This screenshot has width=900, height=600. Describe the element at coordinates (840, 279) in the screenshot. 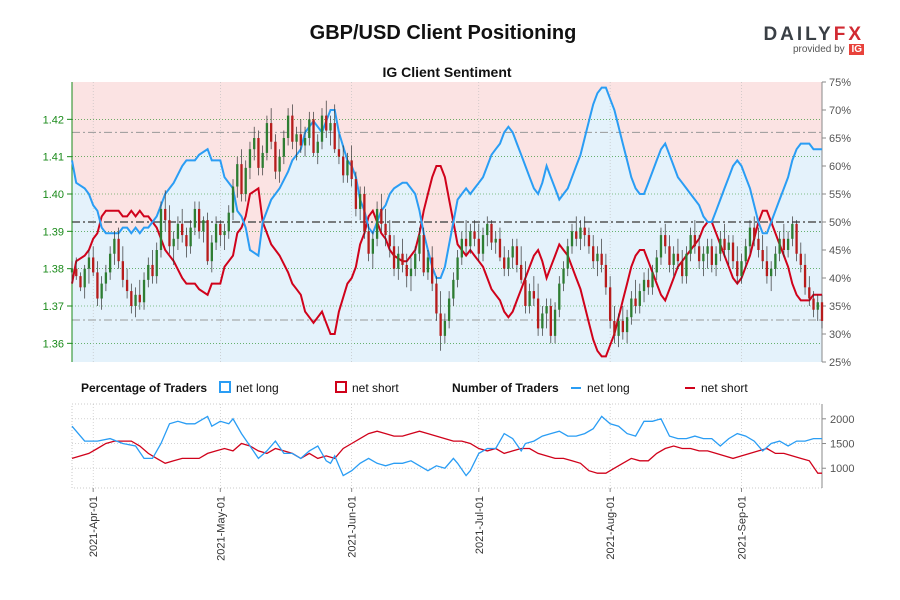

I see `sentiment-tick-label: 40%` at that location.